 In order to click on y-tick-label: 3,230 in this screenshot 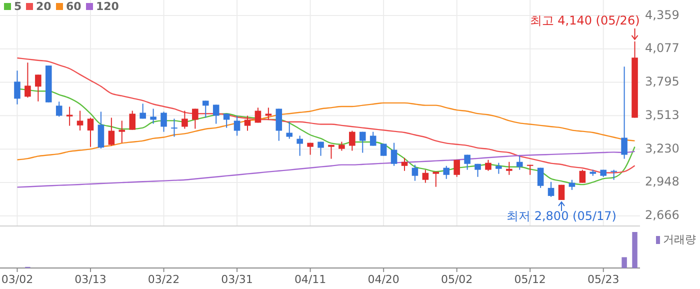, I will do `click(662, 148)`.